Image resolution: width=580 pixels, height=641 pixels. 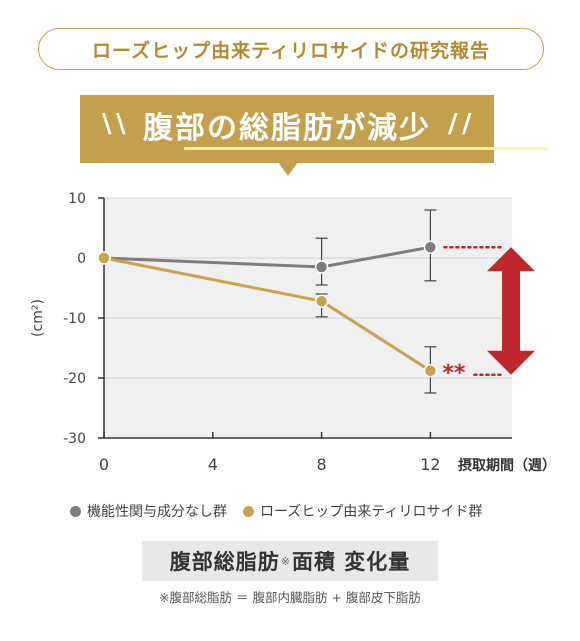 I want to click on legend-label-tiliroside: ローズヒップ由来ティリロサイド群, so click(x=371, y=512).